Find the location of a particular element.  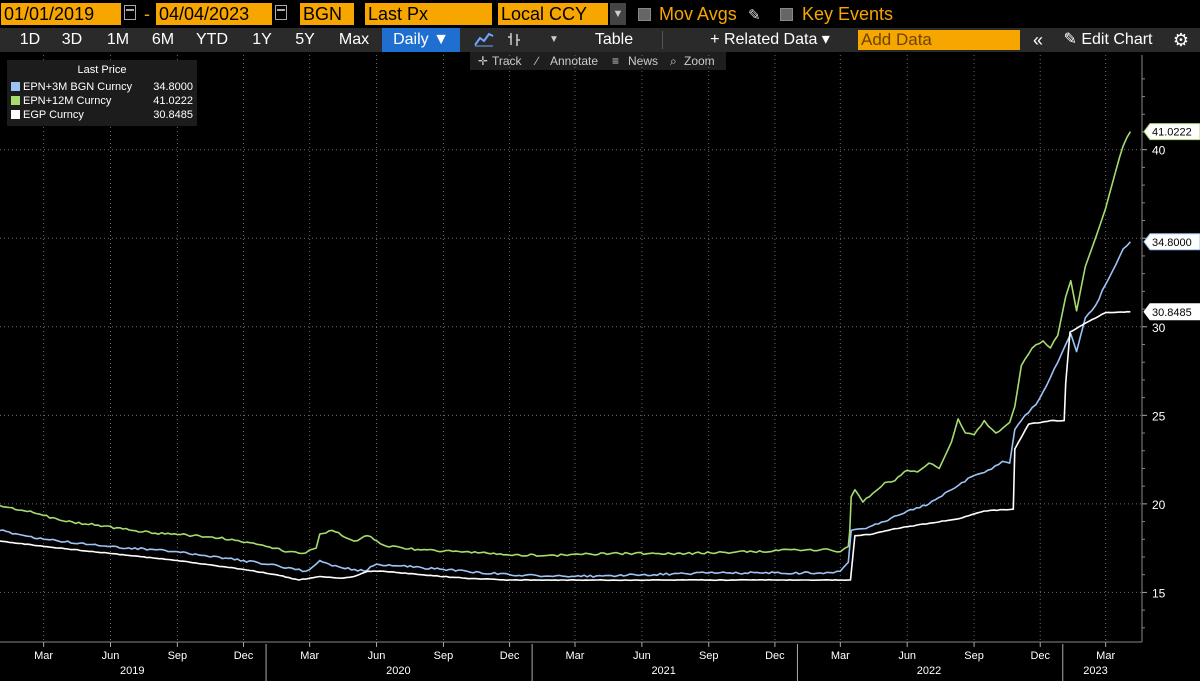

x-year-label: 2022 is located at coordinates (929, 671).